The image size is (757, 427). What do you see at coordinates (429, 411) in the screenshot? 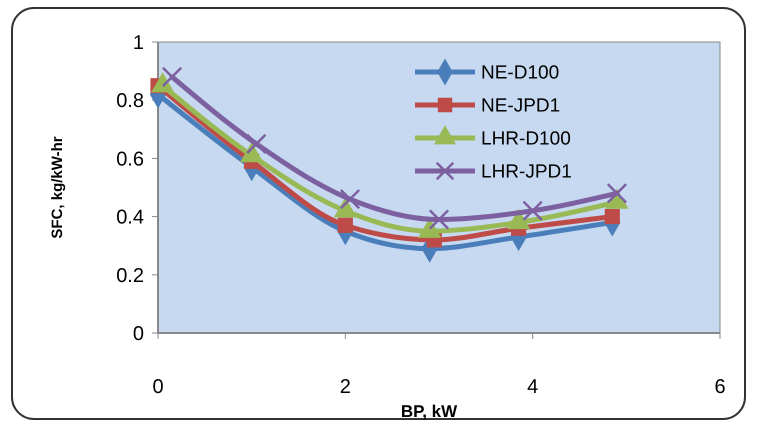
I see `x-axis-title: BP, kW` at bounding box center [429, 411].